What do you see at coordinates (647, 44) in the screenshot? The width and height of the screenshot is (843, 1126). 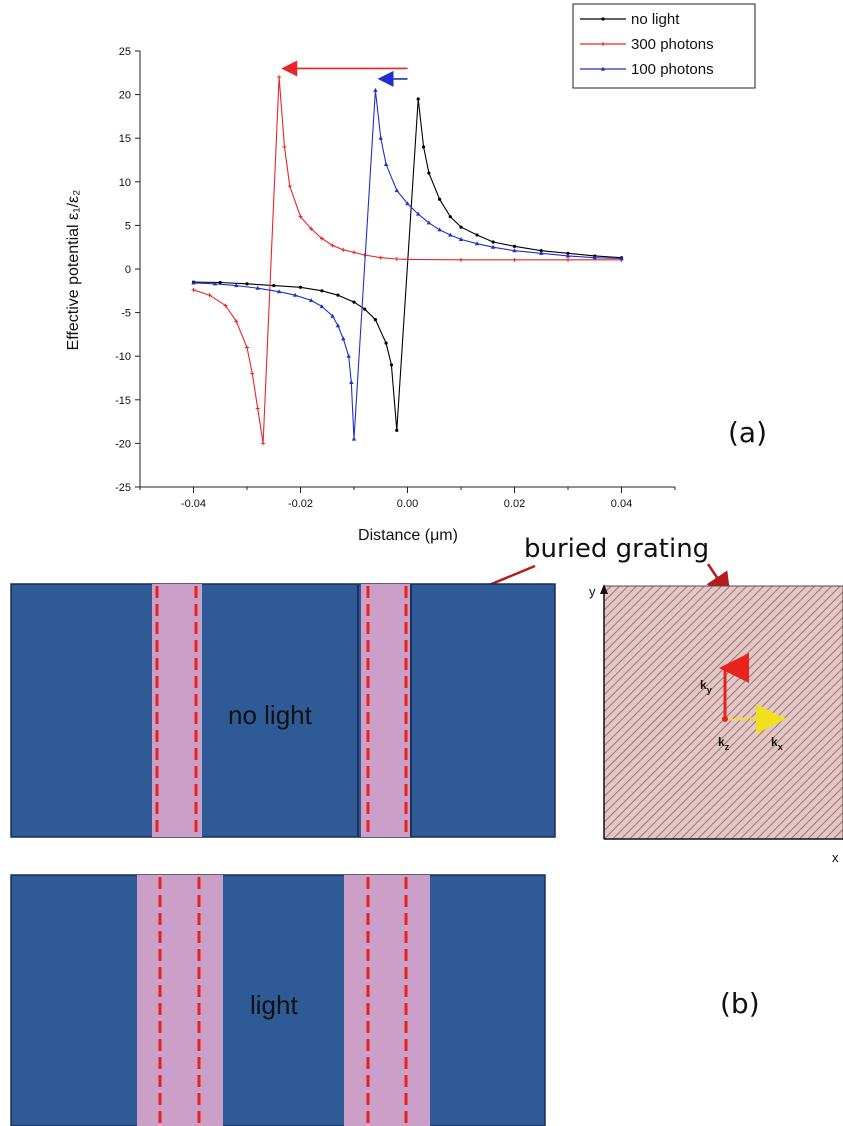 I see `legend-items: no light 300 photons 100 photons` at bounding box center [647, 44].